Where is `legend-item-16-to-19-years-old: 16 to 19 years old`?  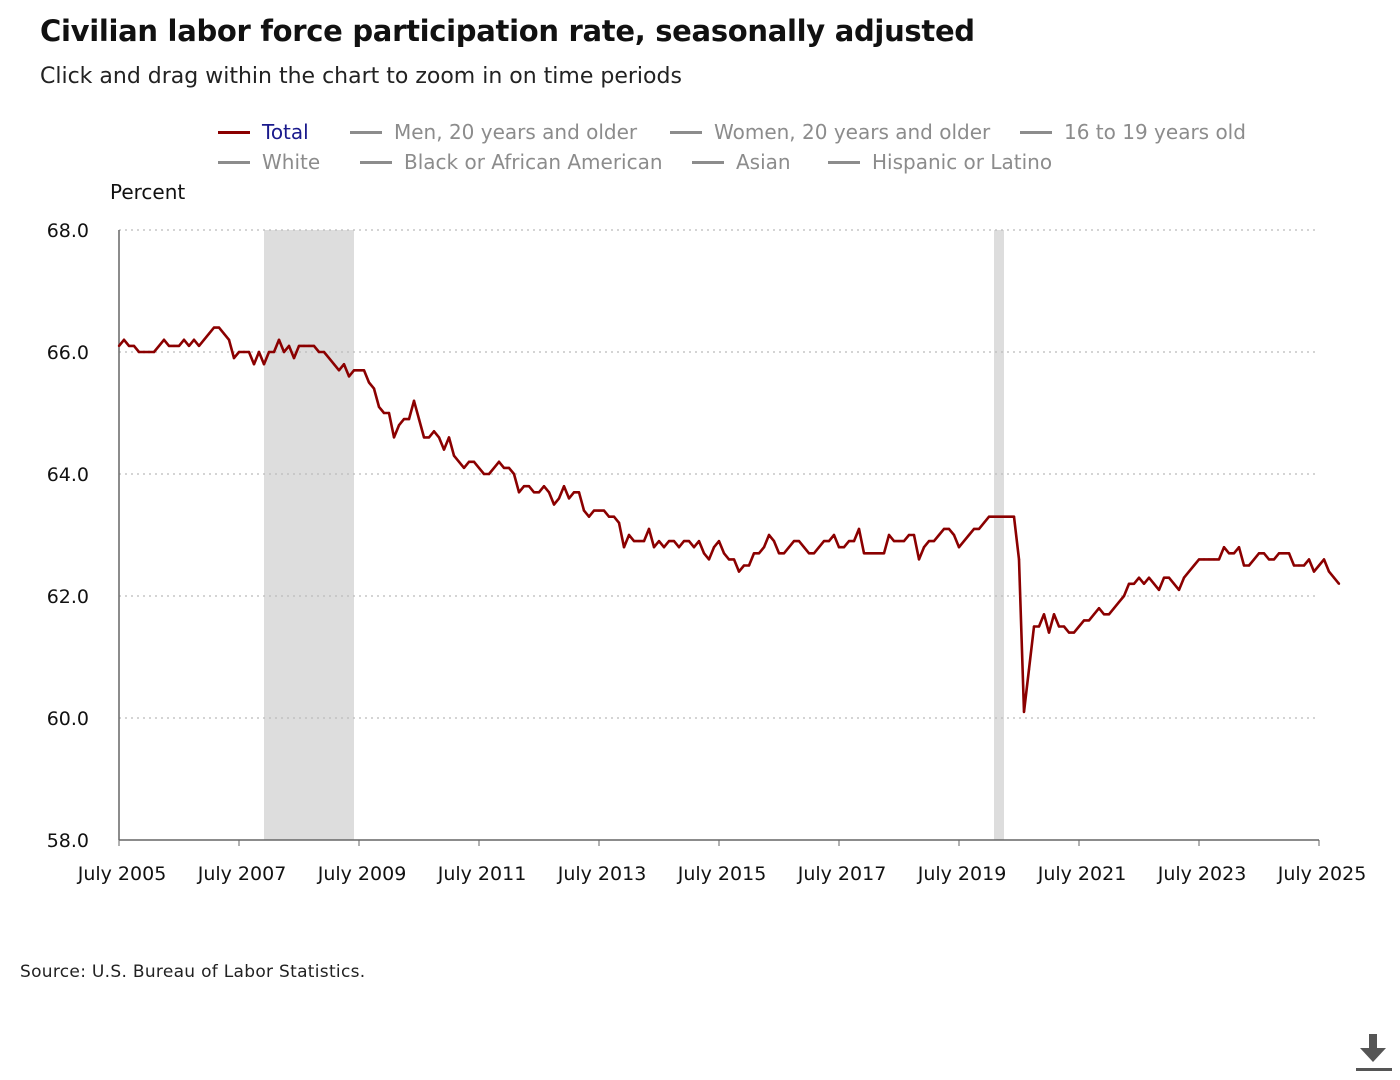
legend-item-16-to-19-years-old: 16 to 19 years old is located at coordinates (1133, 132).